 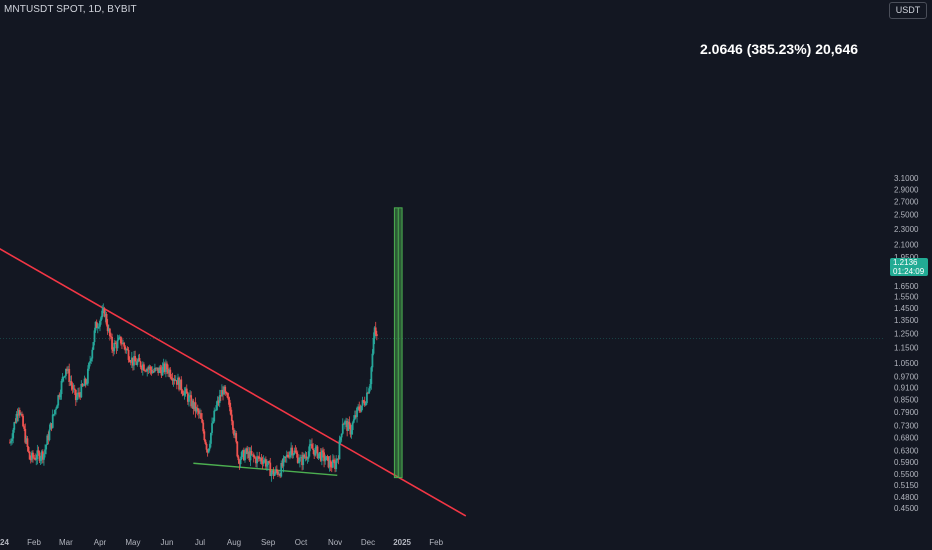 I want to click on y-tick-label: 0.4500, so click(x=906, y=508).